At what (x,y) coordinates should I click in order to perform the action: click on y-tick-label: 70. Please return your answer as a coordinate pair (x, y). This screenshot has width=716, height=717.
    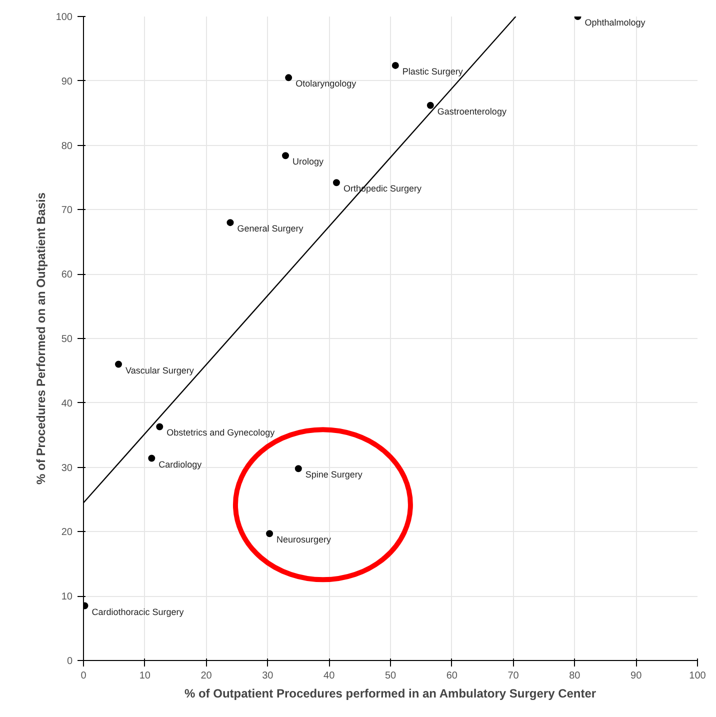
    Looking at the image, I should click on (67, 210).